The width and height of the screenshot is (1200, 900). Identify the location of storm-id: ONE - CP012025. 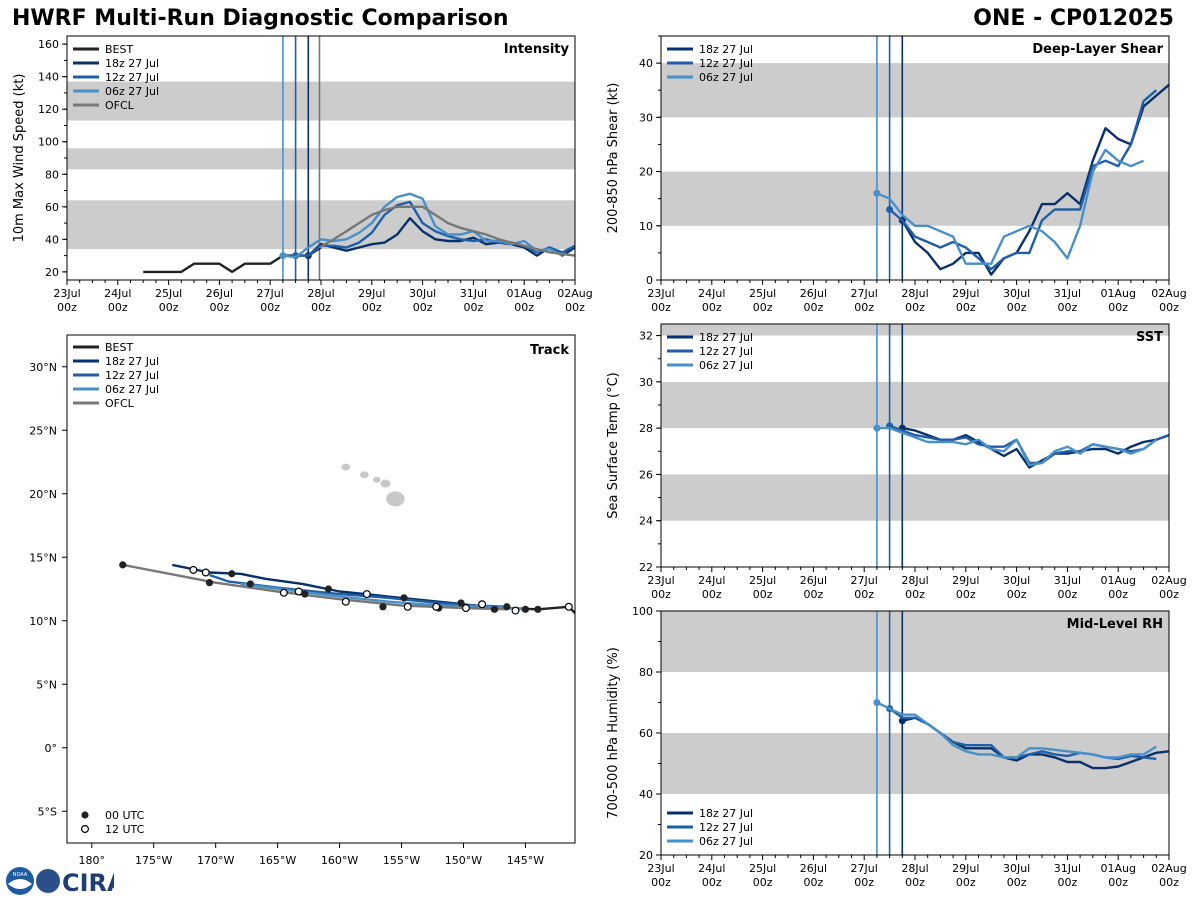
(1073, 18).